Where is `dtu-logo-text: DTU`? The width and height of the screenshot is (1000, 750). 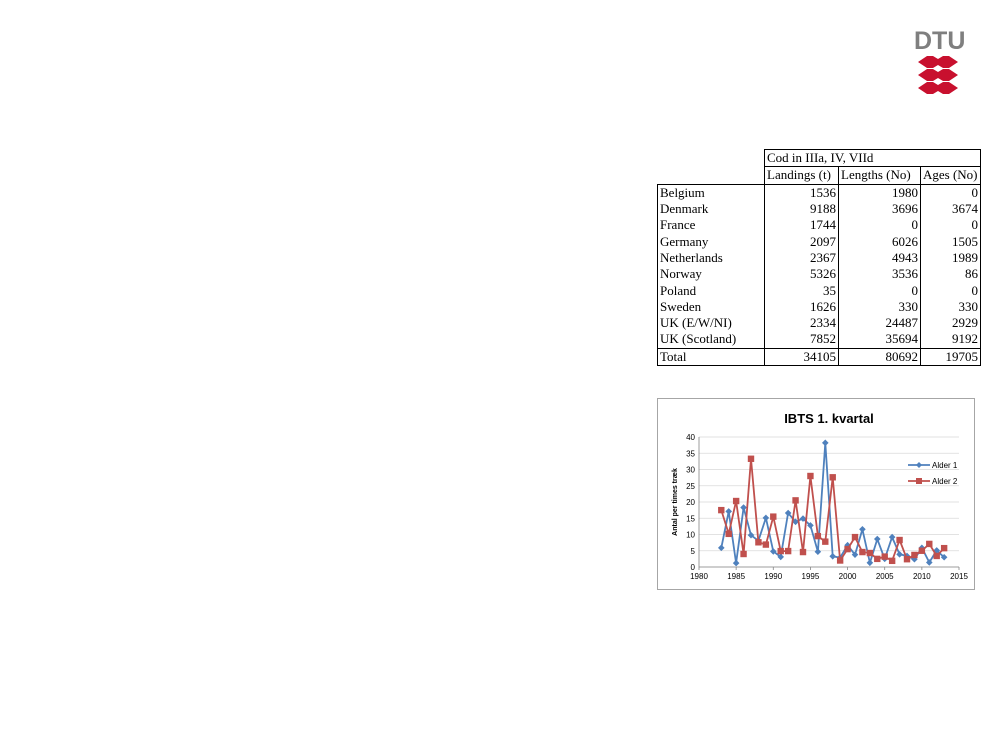 dtu-logo-text: DTU is located at coordinates (940, 41).